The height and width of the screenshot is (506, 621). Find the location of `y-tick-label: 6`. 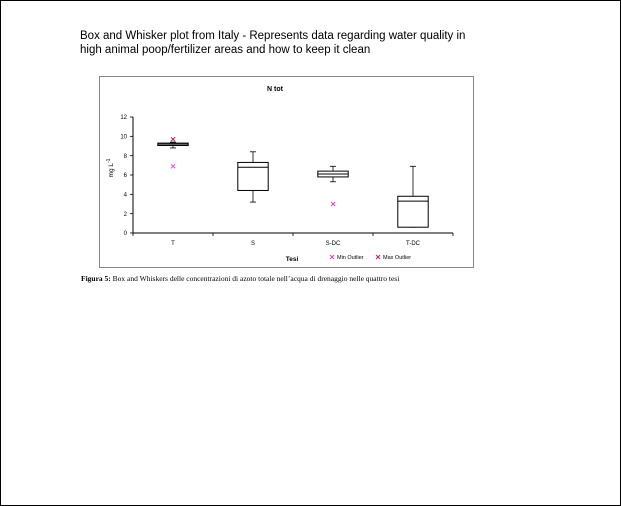

y-tick-label: 6 is located at coordinates (126, 176).